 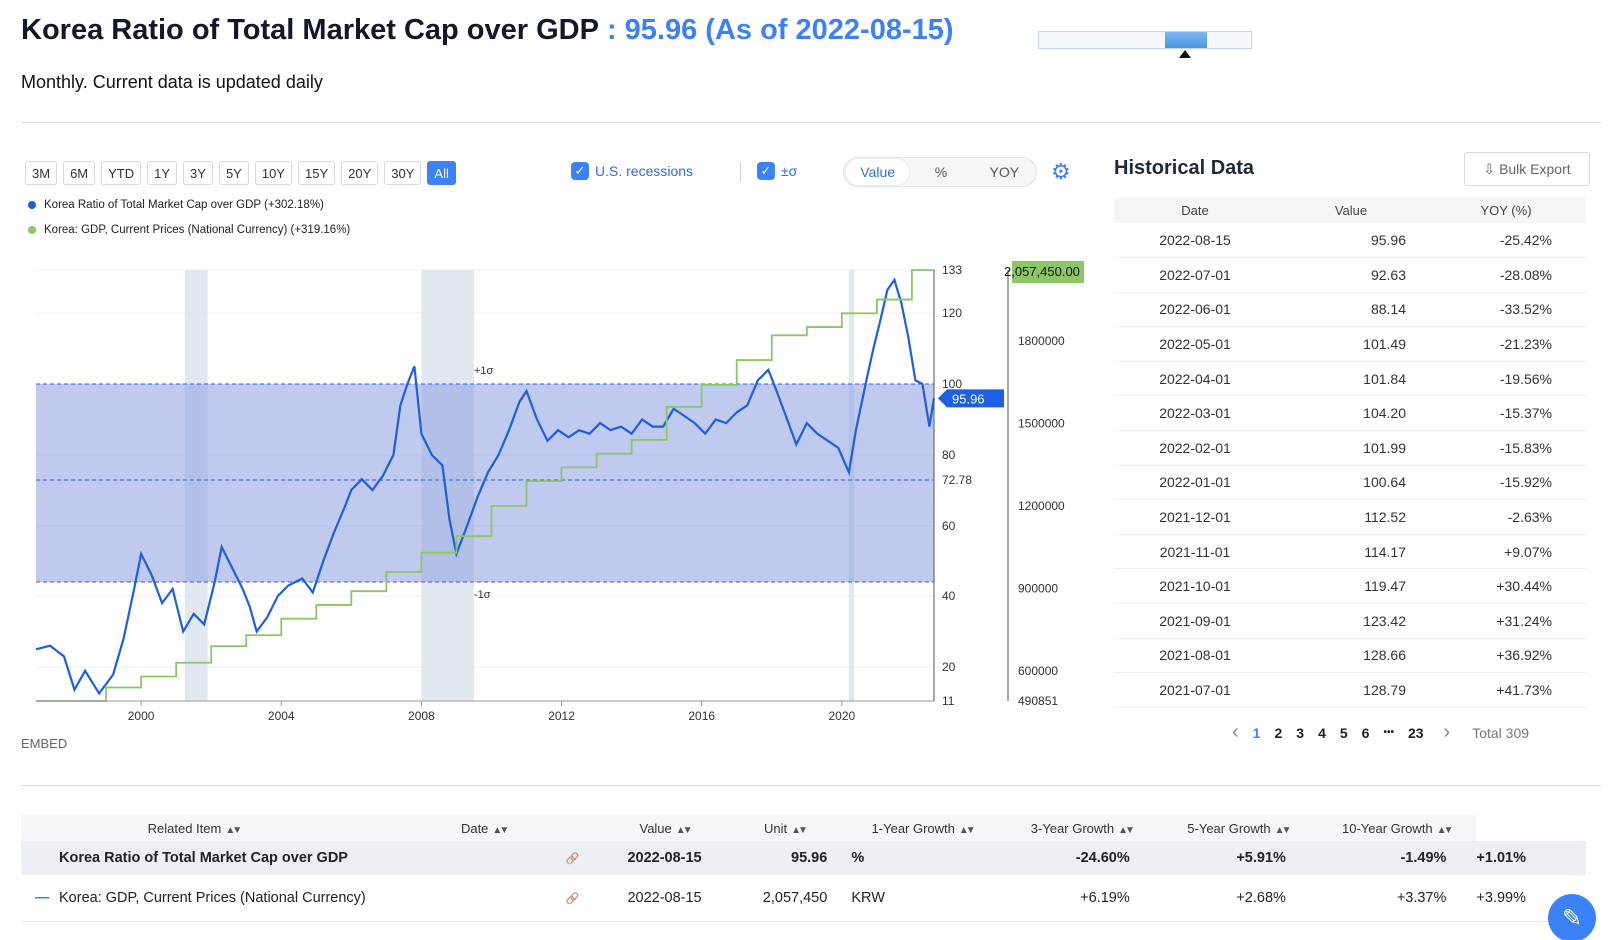 I want to click on table-row: 2022-06-01 88.14 -33.52%, so click(x=1350, y=310).